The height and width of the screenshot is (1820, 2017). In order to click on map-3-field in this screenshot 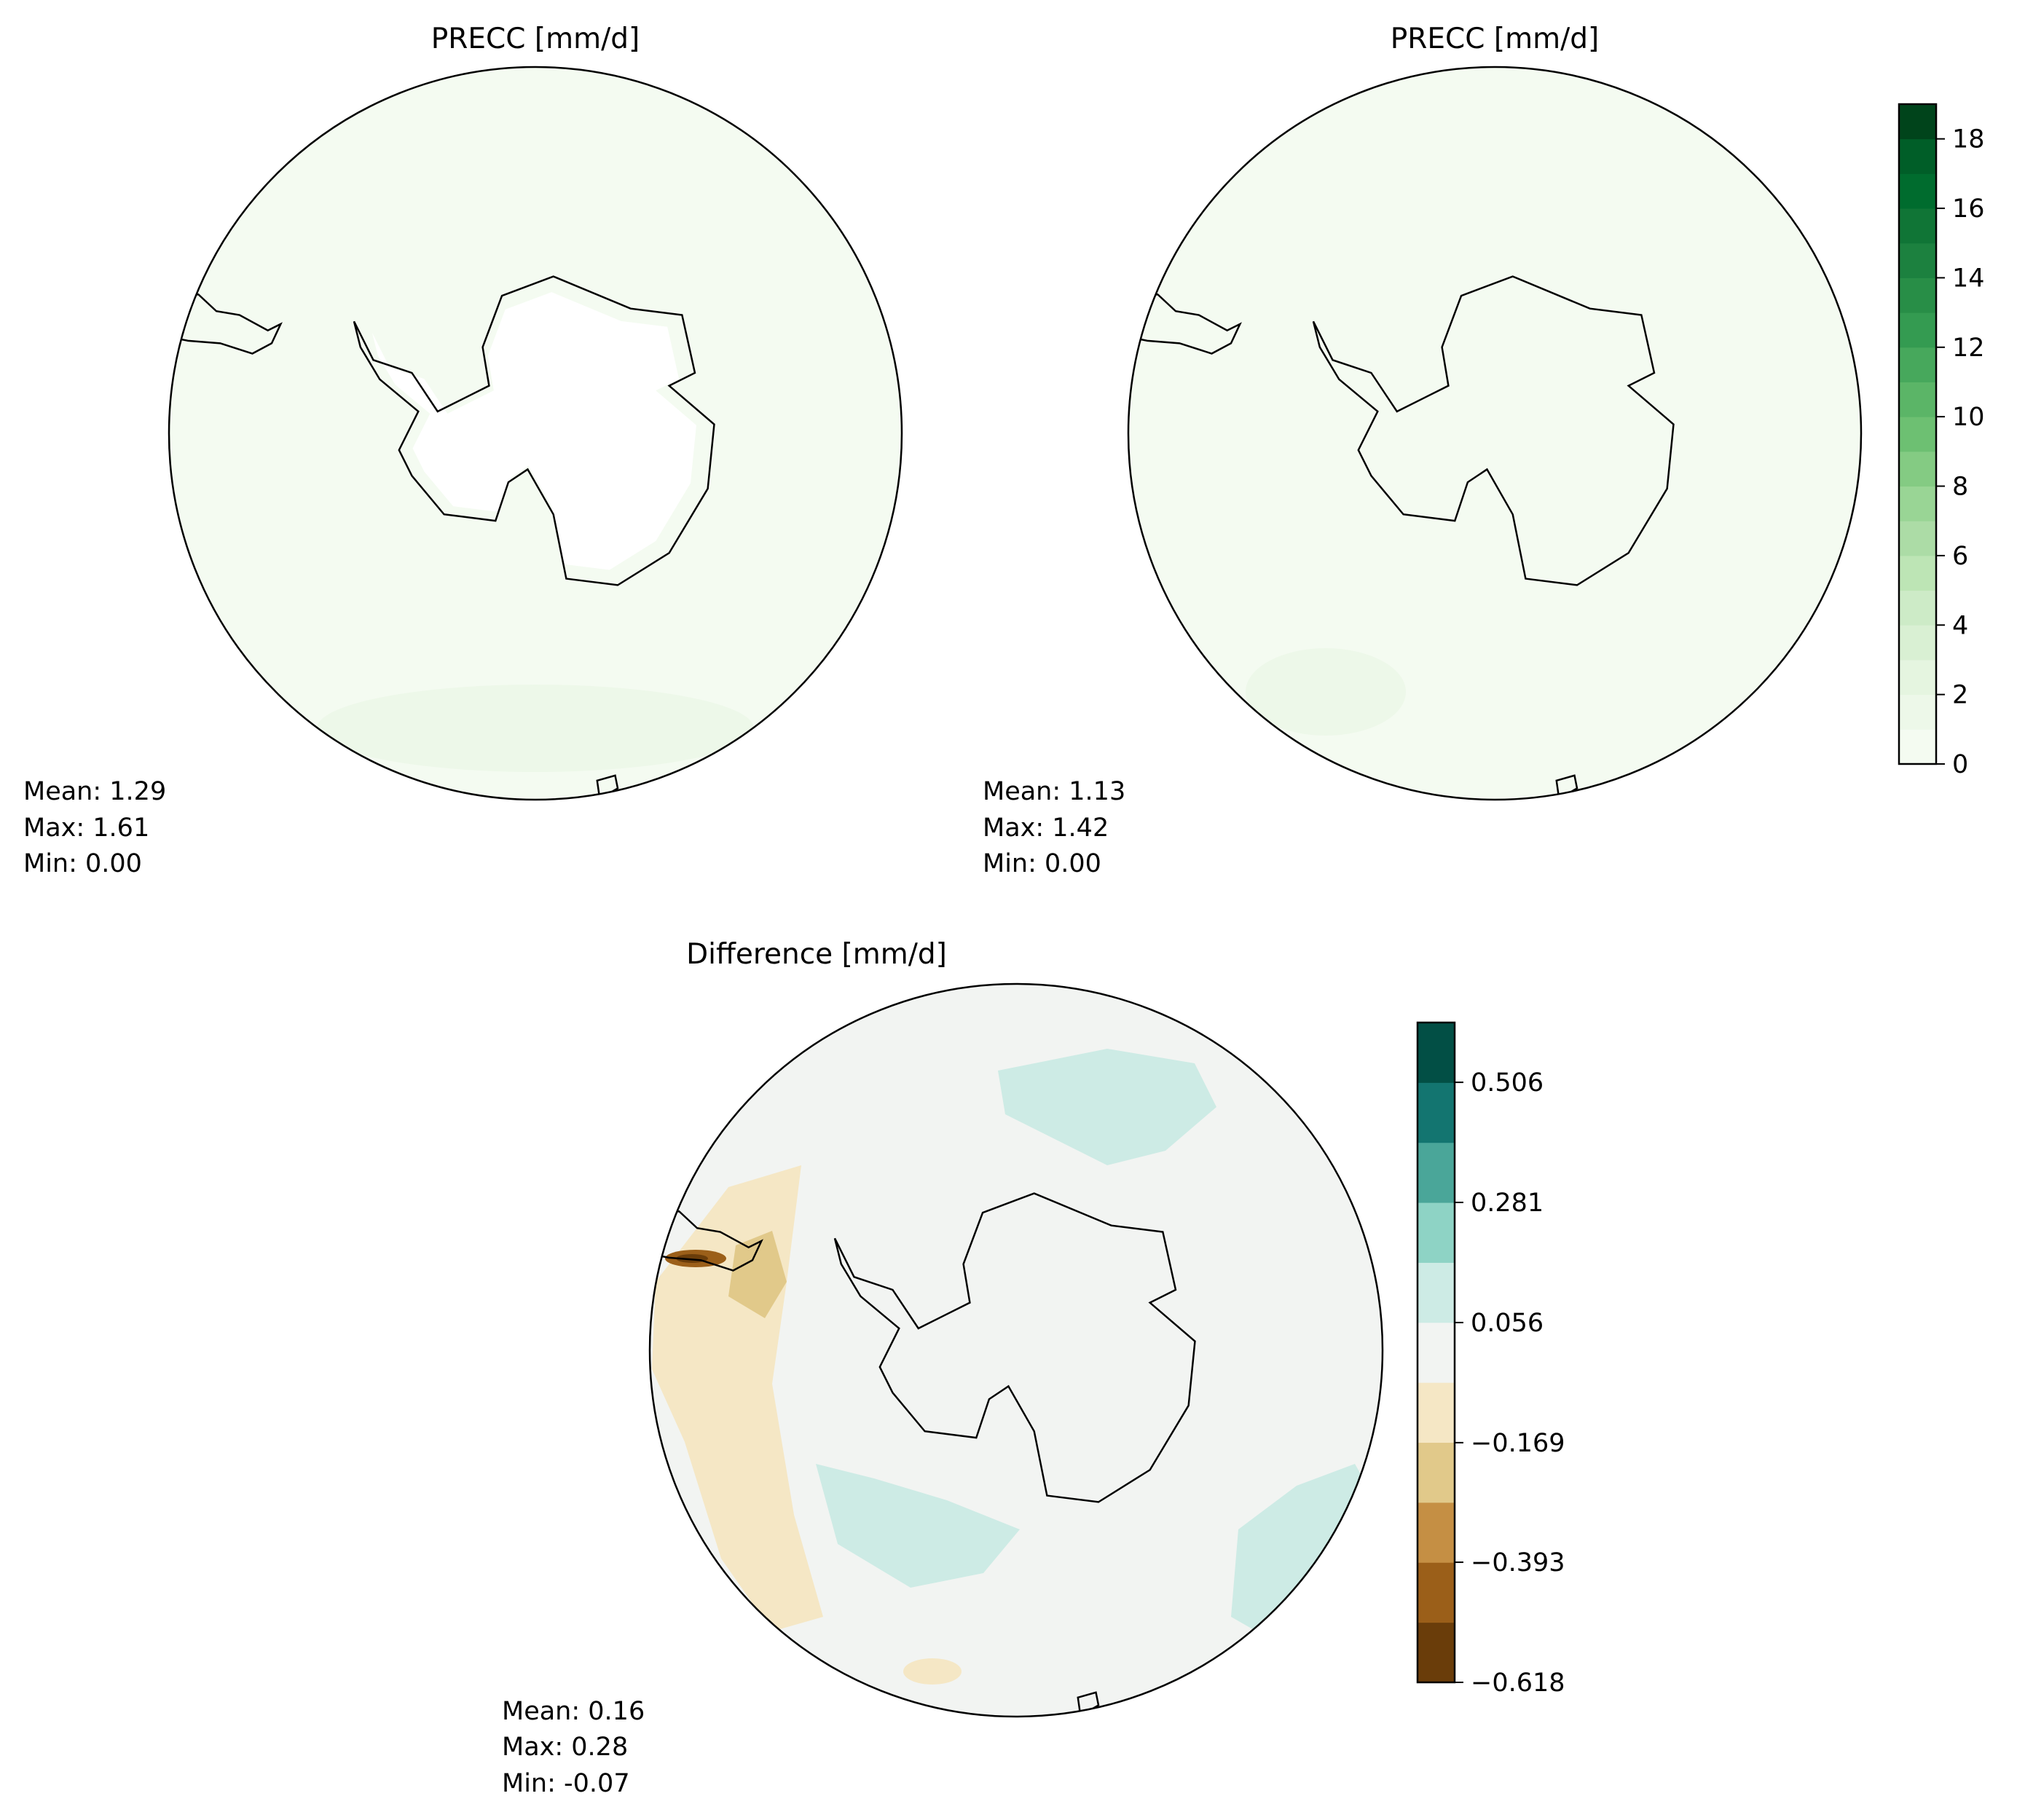, I will do `click(1016, 1350)`.